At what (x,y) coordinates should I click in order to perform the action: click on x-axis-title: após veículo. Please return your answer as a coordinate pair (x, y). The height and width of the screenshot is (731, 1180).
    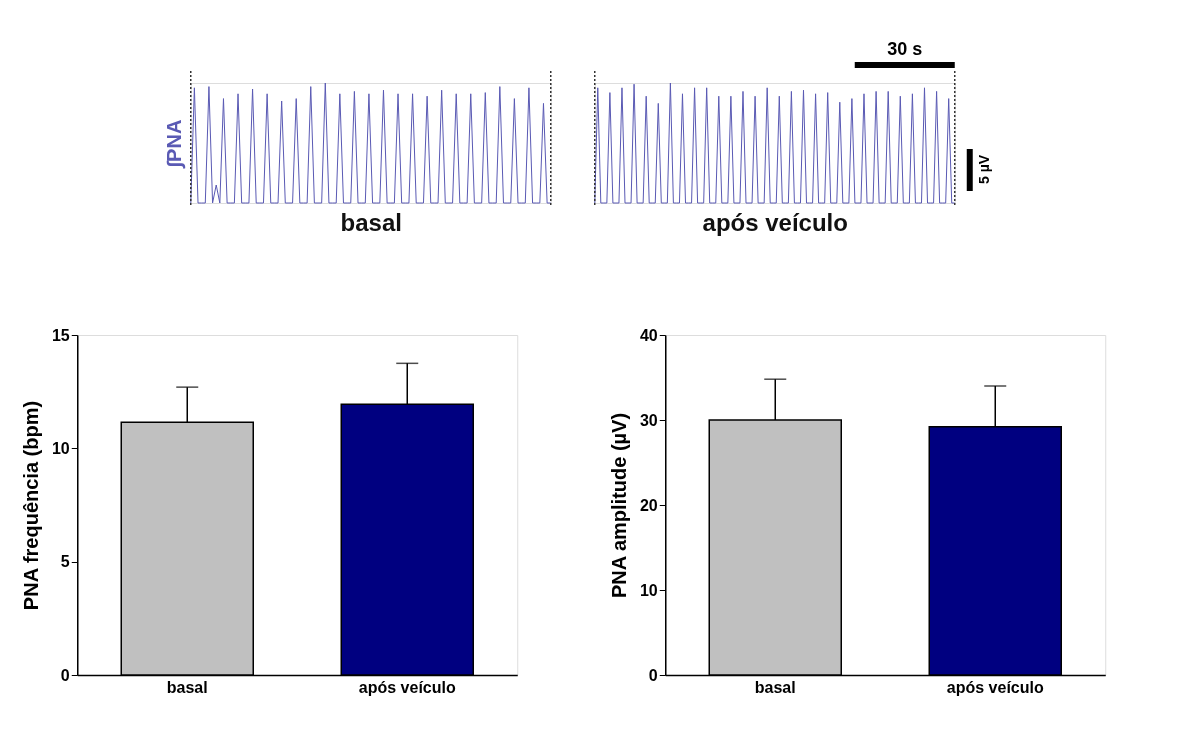
    Looking at the image, I should click on (775, 222).